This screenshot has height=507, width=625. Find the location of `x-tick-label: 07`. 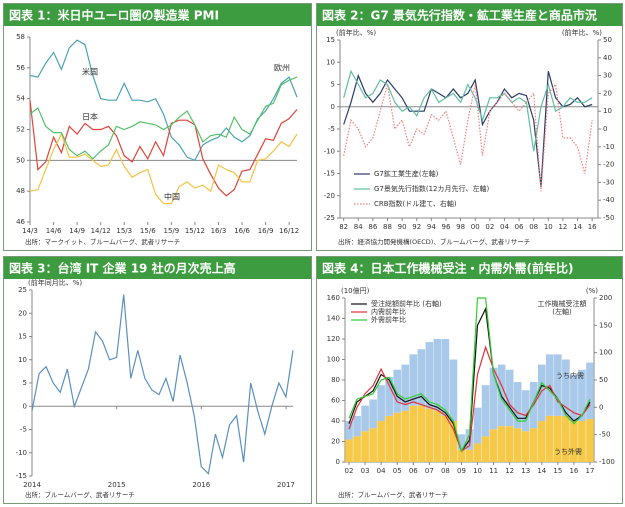

x-tick-label: 07 is located at coordinates (429, 471).